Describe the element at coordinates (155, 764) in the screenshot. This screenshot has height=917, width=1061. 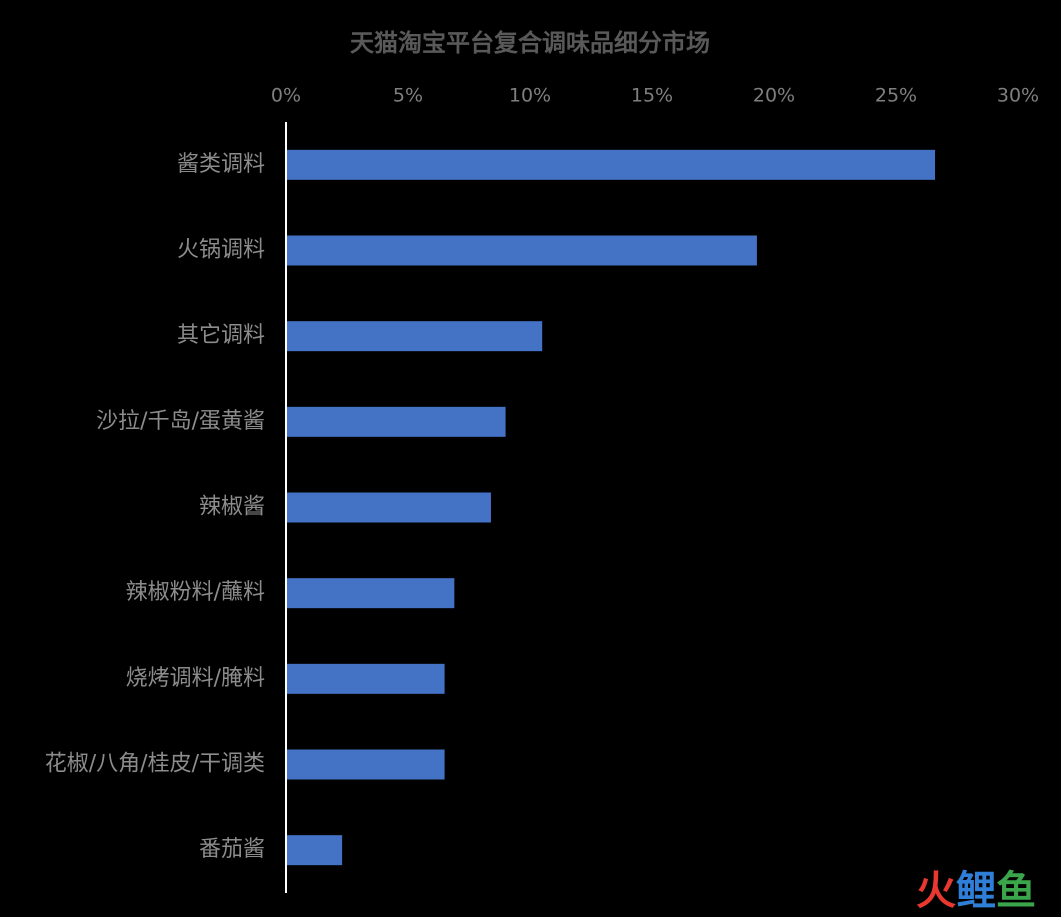
I see `y-tick-label: 花椒/八角/桂皮/干调类` at that location.